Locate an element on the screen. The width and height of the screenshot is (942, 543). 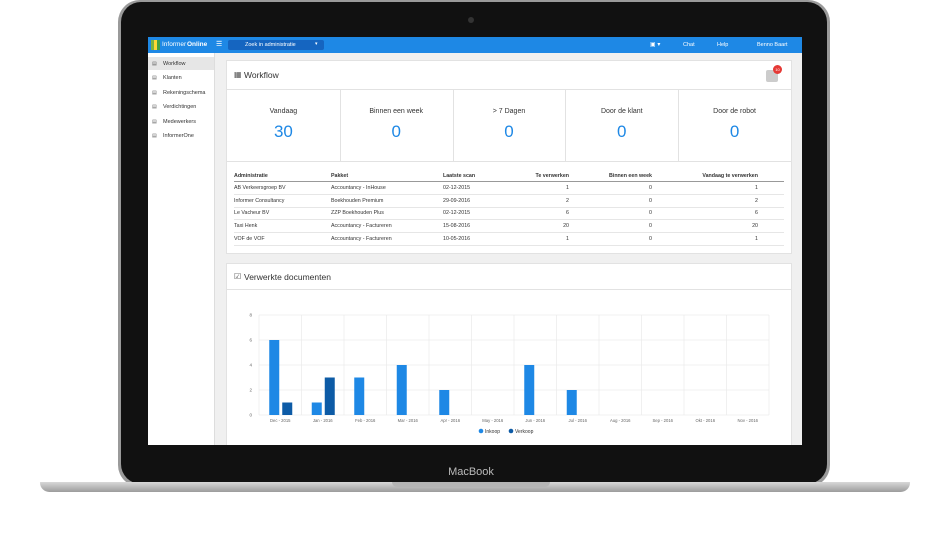
sidebar-item: Klanten is located at coordinates (172, 78).